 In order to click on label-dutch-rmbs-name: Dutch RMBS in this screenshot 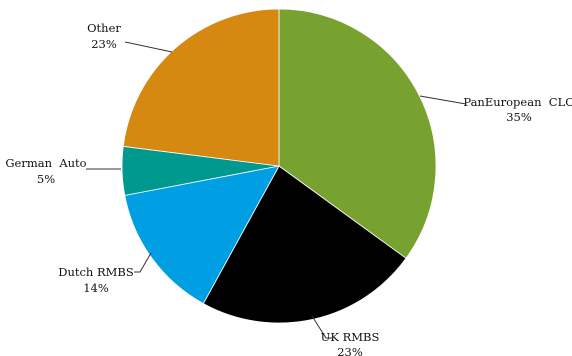, I will do `click(96, 272)`.